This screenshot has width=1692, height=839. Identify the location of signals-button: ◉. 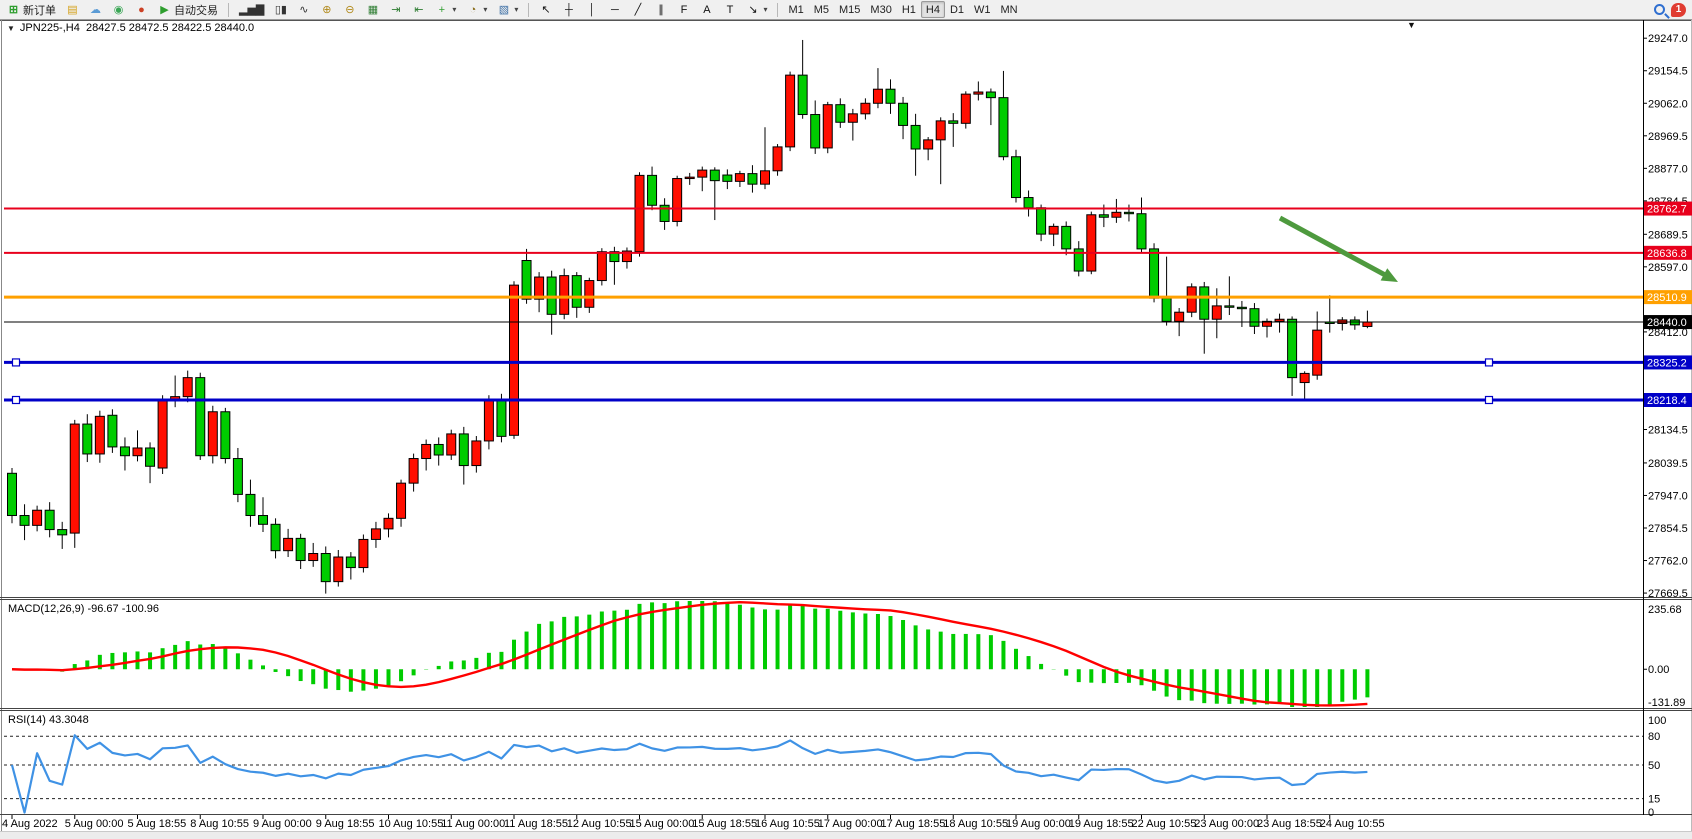
(118, 9).